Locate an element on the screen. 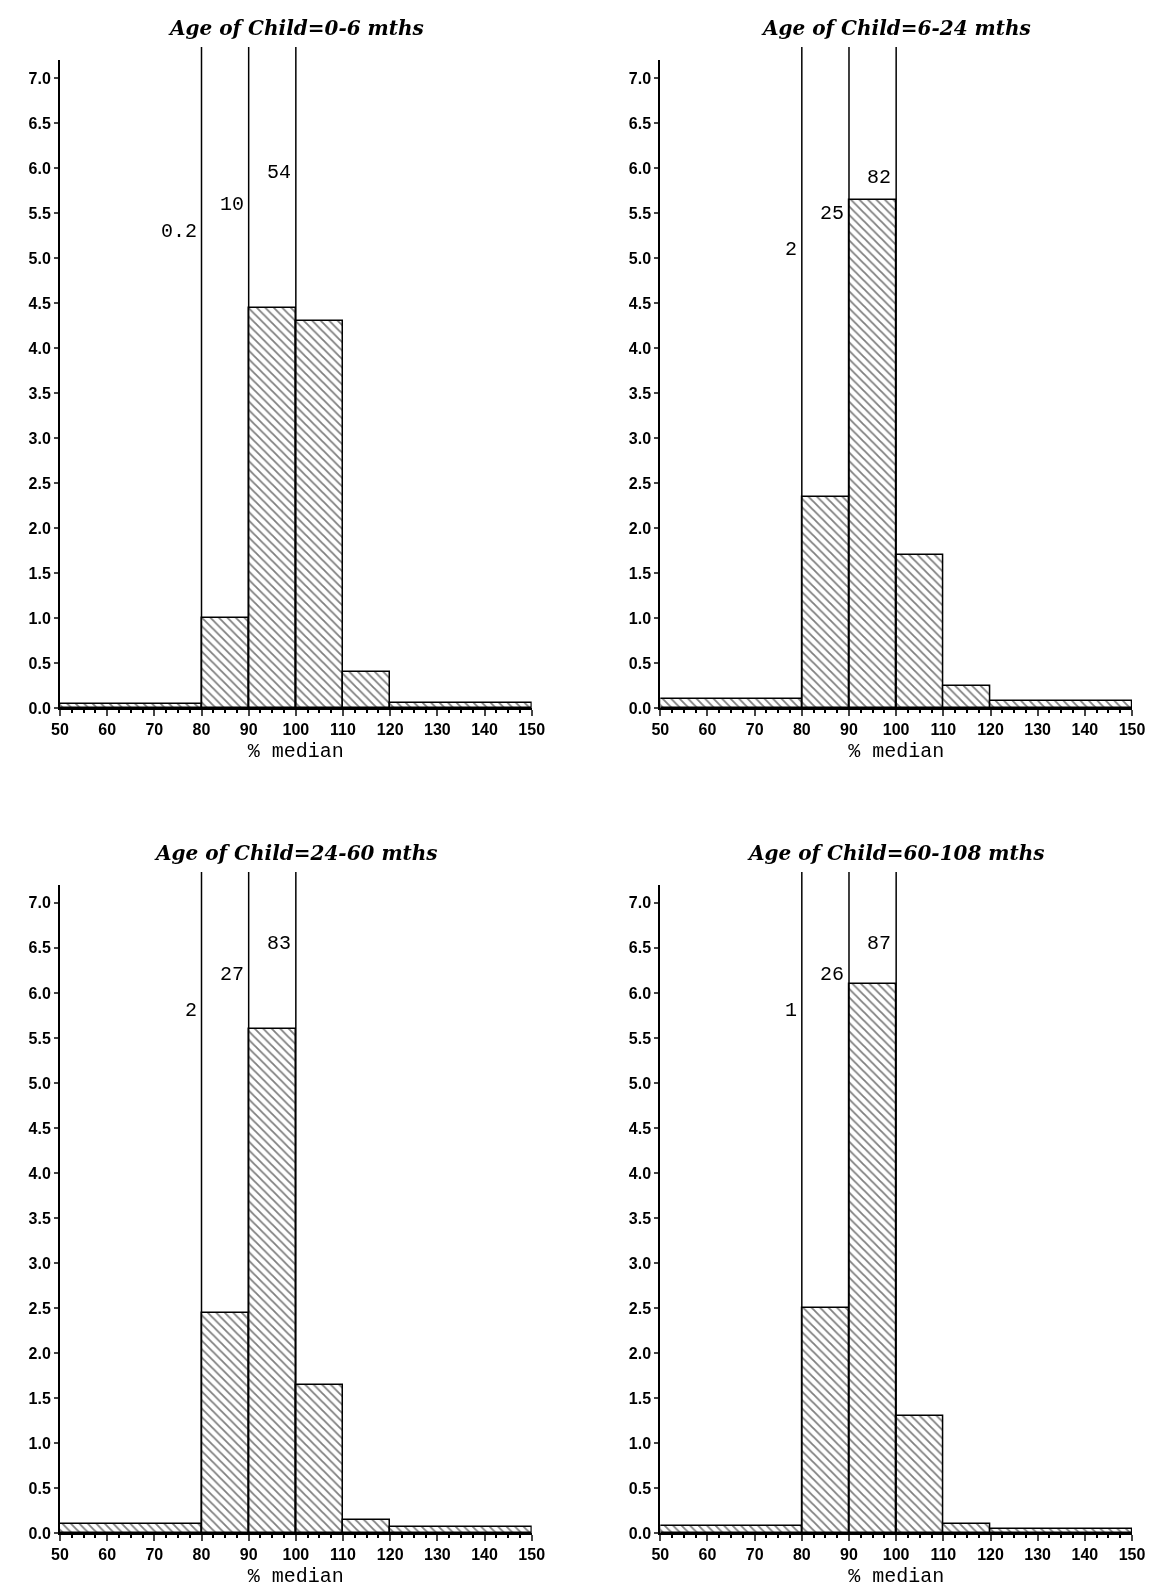  annotation: 27 is located at coordinates (232, 974).